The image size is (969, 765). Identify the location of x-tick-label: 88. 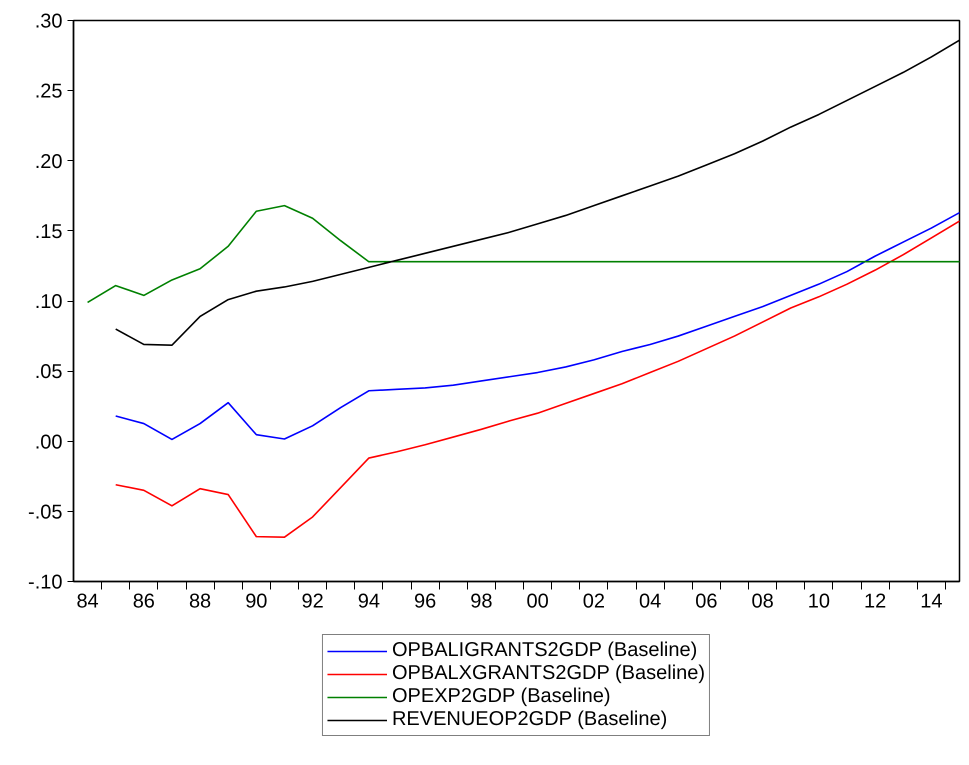
(200, 601).